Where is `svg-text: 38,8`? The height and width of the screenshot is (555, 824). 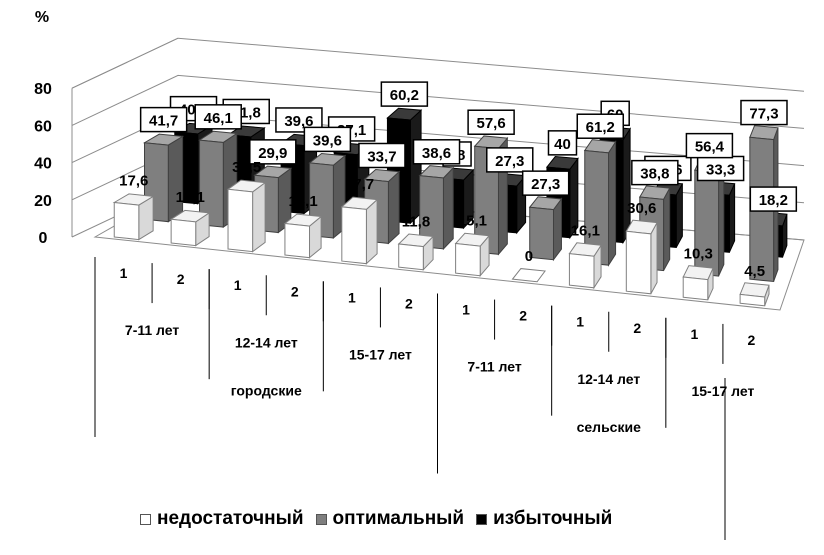 svg-text: 38,8 is located at coordinates (654, 174).